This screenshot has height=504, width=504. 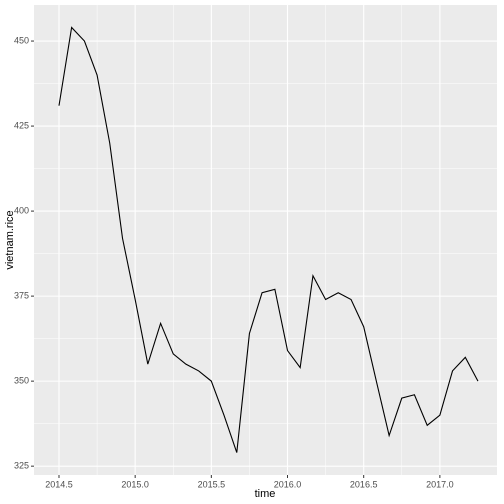 What do you see at coordinates (59, 484) in the screenshot?
I see `x-tick-label: 2014.5` at bounding box center [59, 484].